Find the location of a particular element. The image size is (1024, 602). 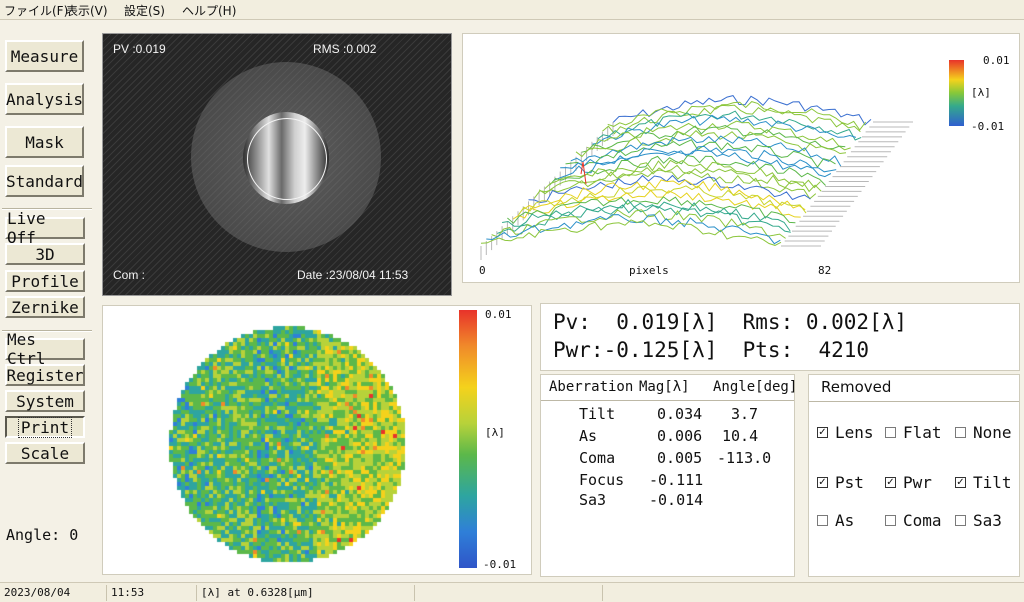

aberration-mag: 0.034 is located at coordinates (680, 414).